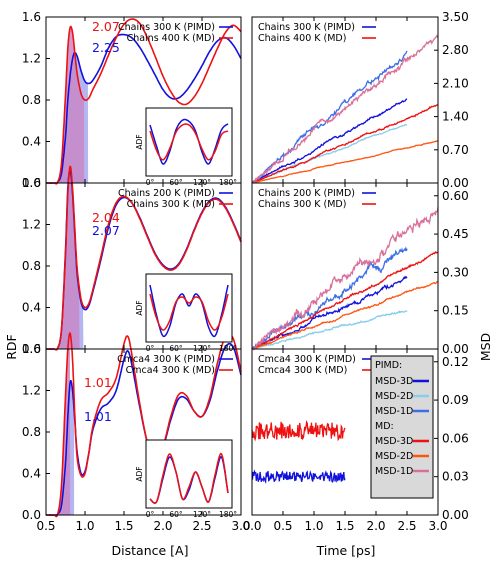  I want to click on rdf-bottom-ytick-label: 0.0, so click(31, 515).